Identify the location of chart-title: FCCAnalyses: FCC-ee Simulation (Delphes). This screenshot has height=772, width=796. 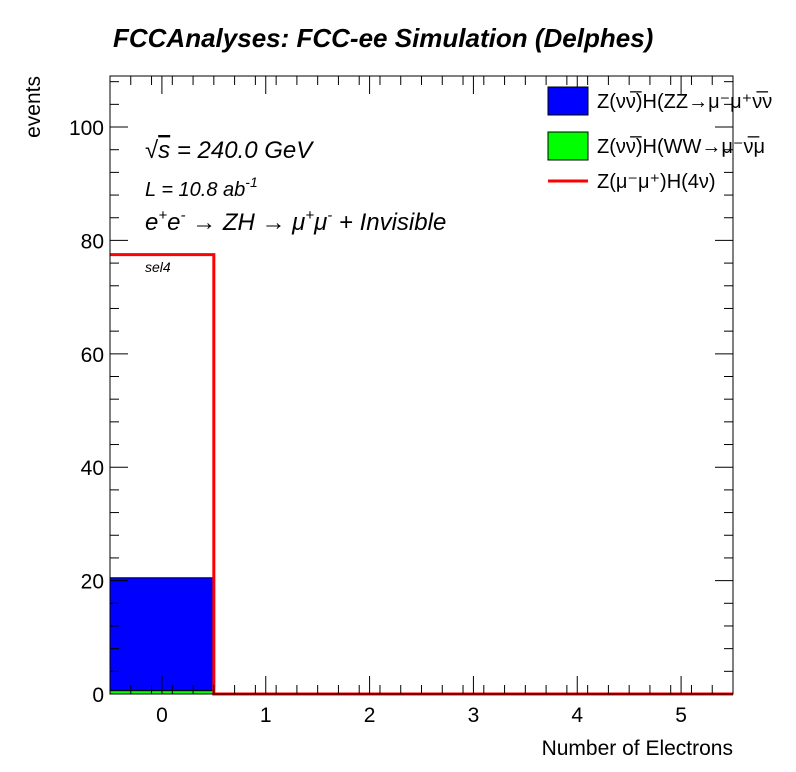
(383, 38).